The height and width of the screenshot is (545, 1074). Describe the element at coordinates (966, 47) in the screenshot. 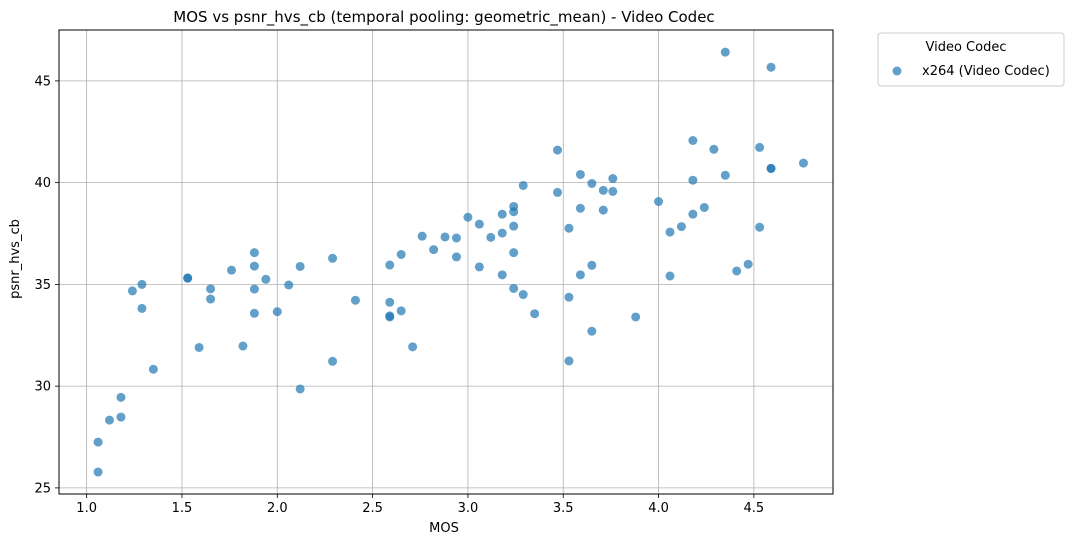

I see `legend-title: Video Codec` at that location.